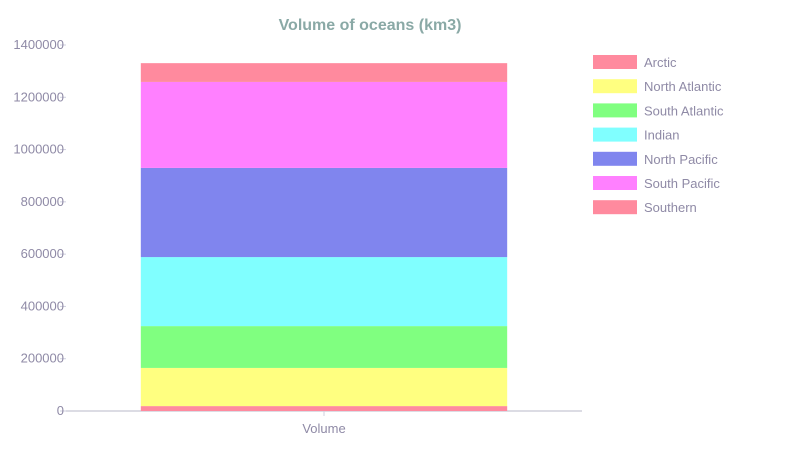 The height and width of the screenshot is (461, 788). I want to click on legend-label: Southern, so click(670, 207).